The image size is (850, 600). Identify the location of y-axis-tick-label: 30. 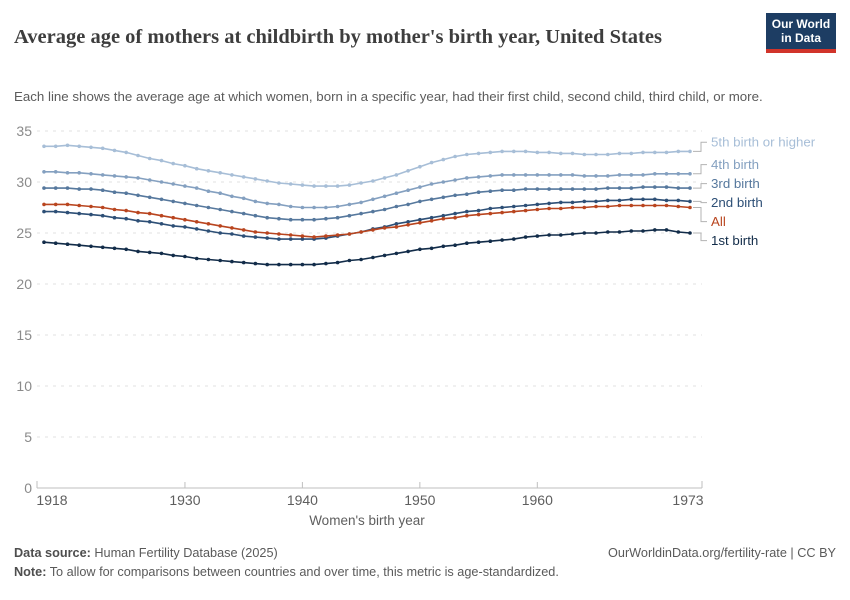
(24, 182).